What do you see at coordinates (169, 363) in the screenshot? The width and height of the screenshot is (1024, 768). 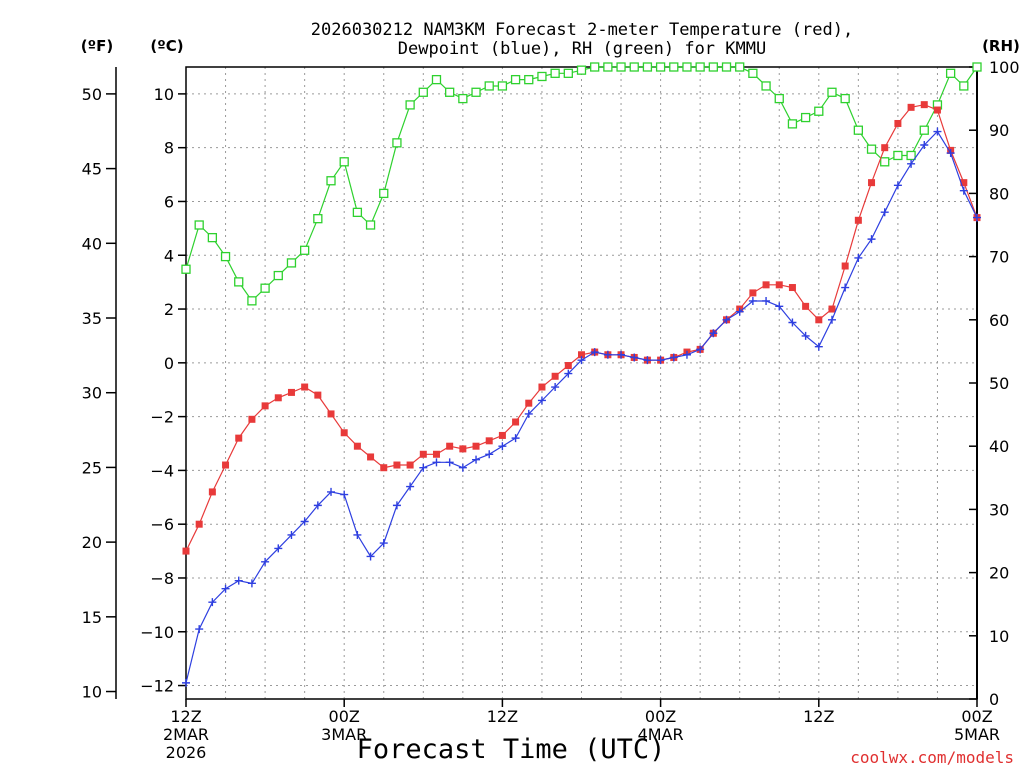 I see `celsius-tick-label: 0` at bounding box center [169, 363].